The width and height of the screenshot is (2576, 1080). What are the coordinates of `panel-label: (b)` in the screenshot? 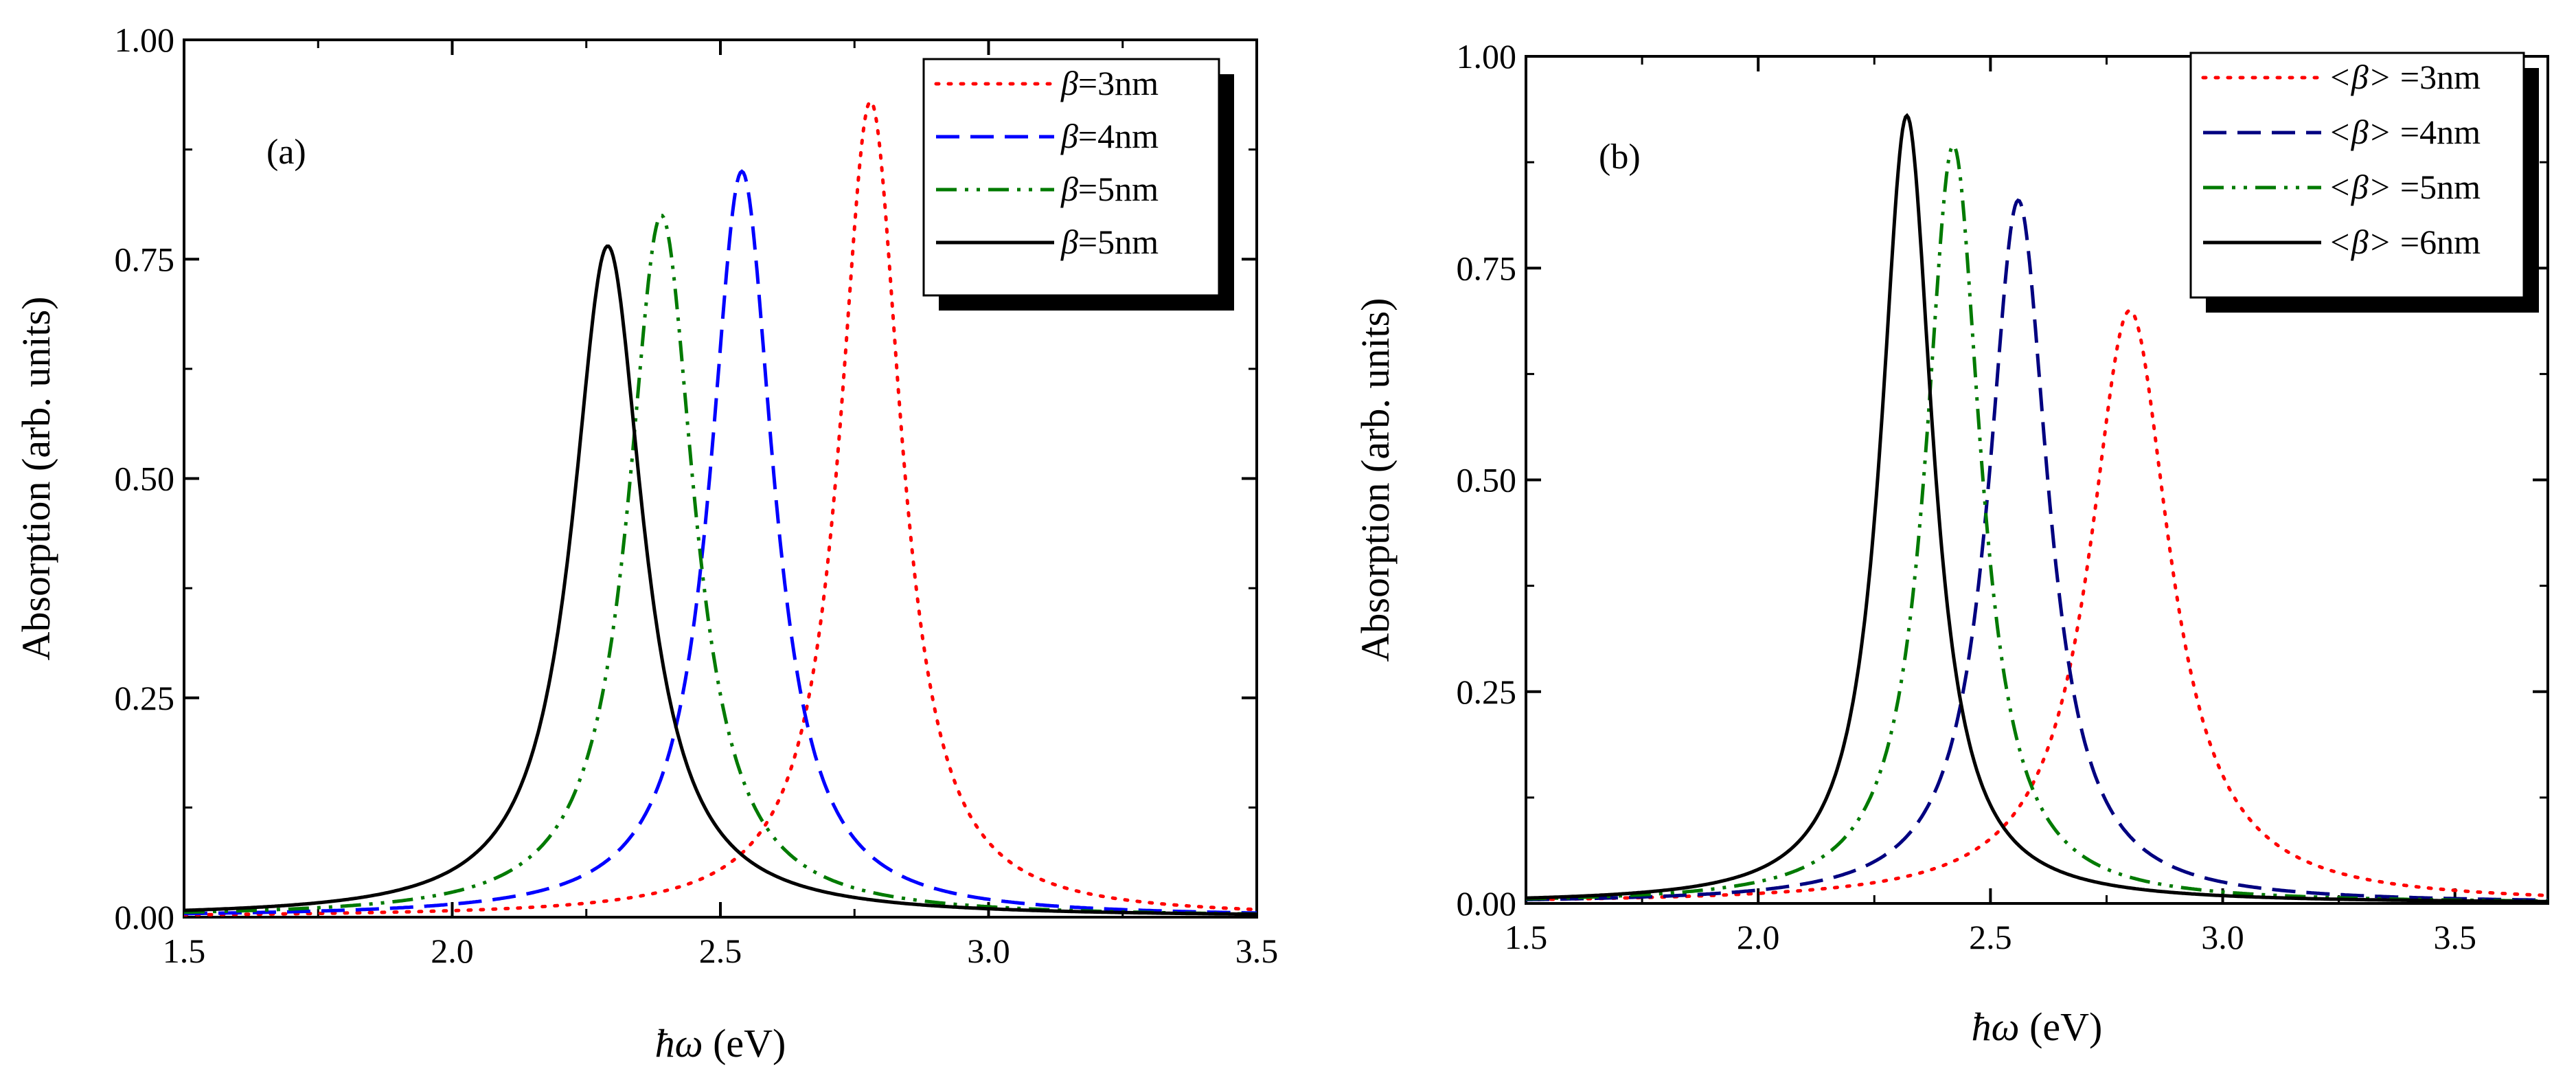 It's located at (1620, 157).